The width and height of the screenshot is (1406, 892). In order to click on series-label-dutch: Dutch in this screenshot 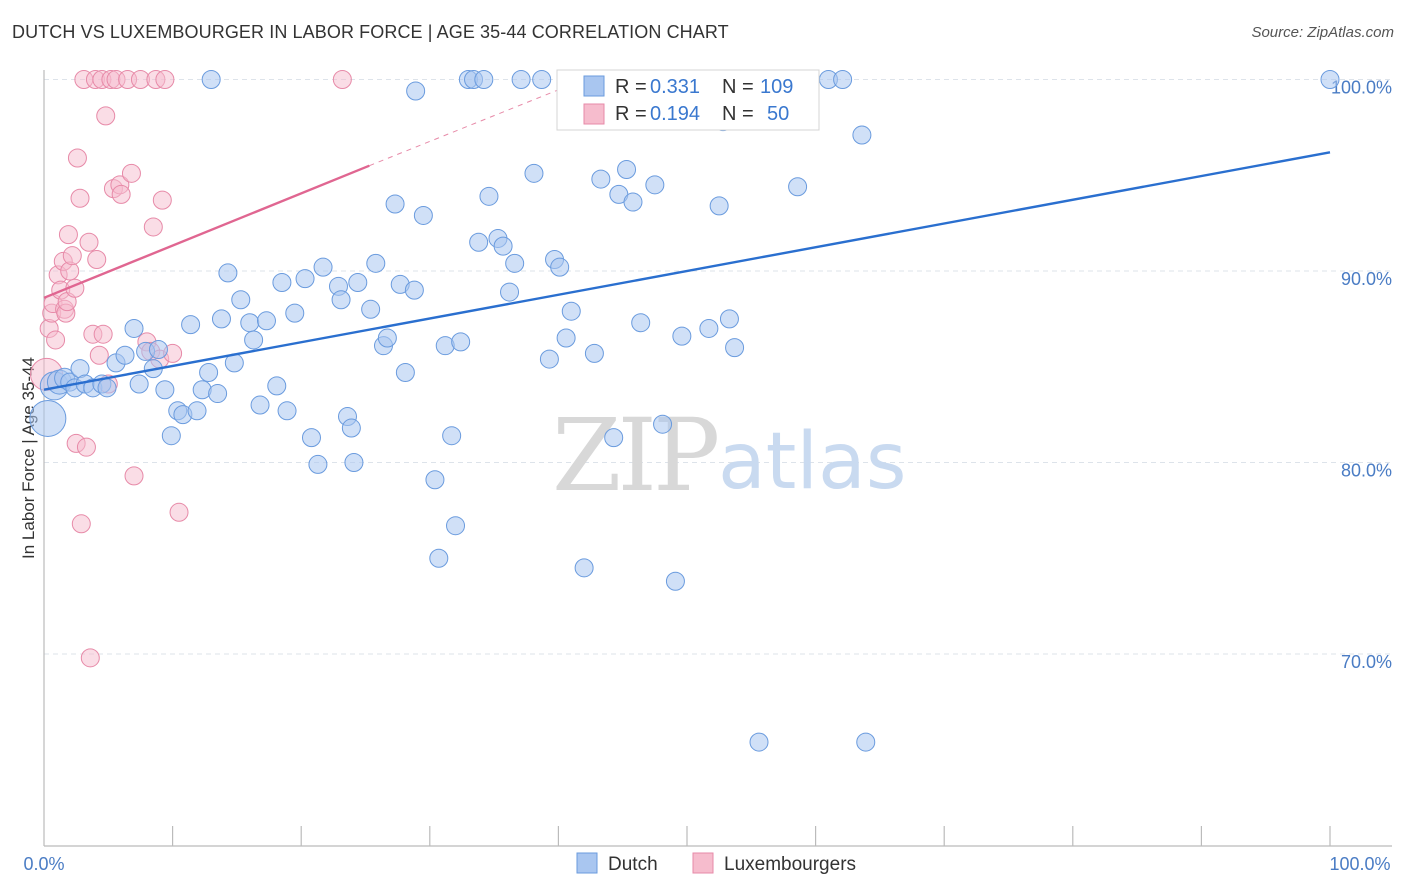, I will do `click(633, 864)`.